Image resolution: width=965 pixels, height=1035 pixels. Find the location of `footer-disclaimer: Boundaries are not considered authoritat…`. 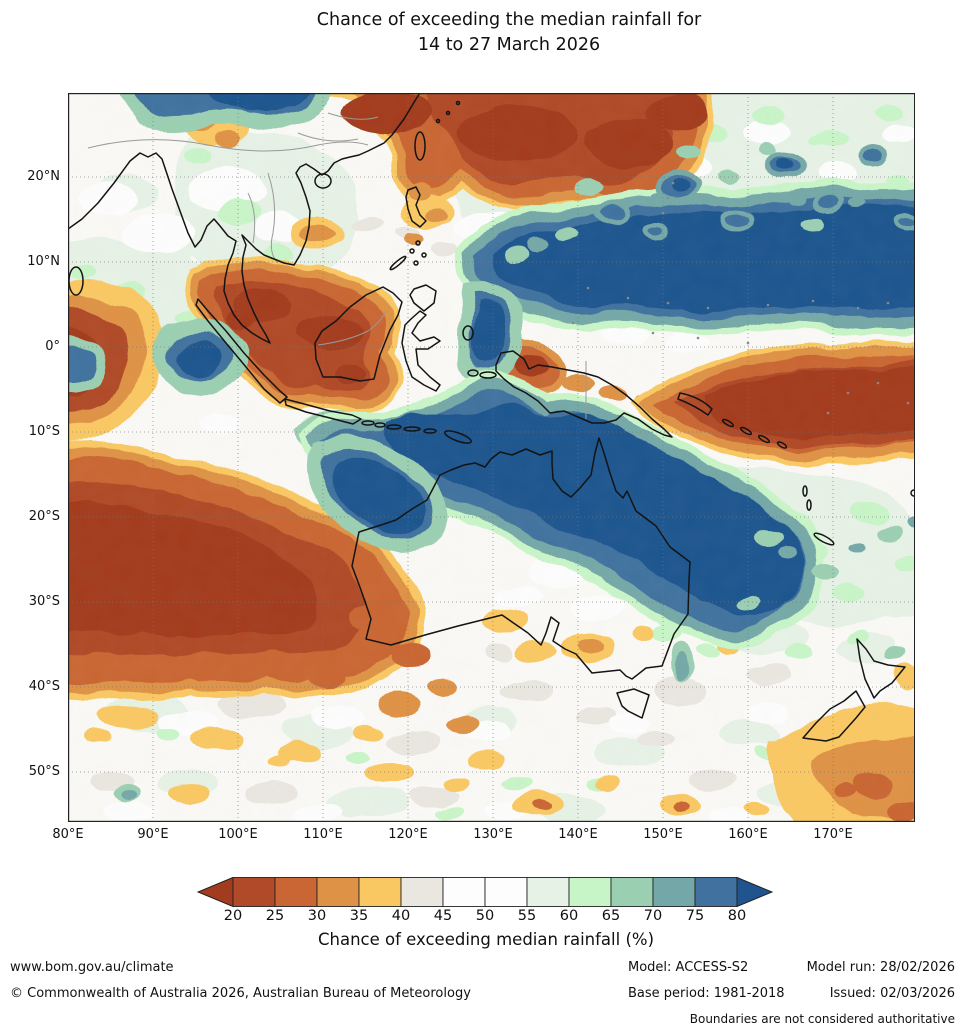

footer-disclaimer: Boundaries are not considered authoritat… is located at coordinates (822, 1019).